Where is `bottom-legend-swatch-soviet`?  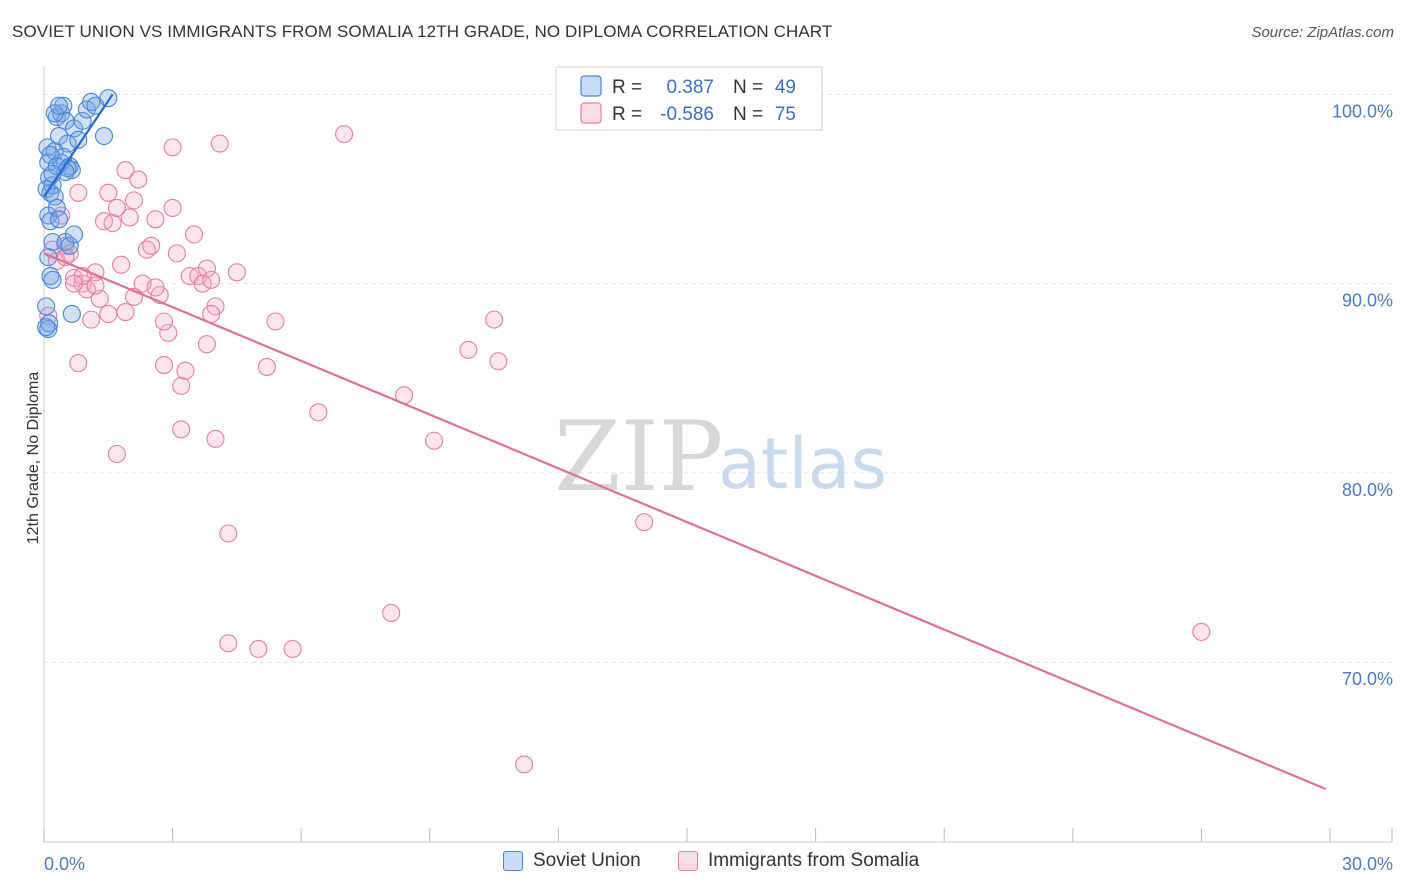 bottom-legend-swatch-soviet is located at coordinates (513, 861).